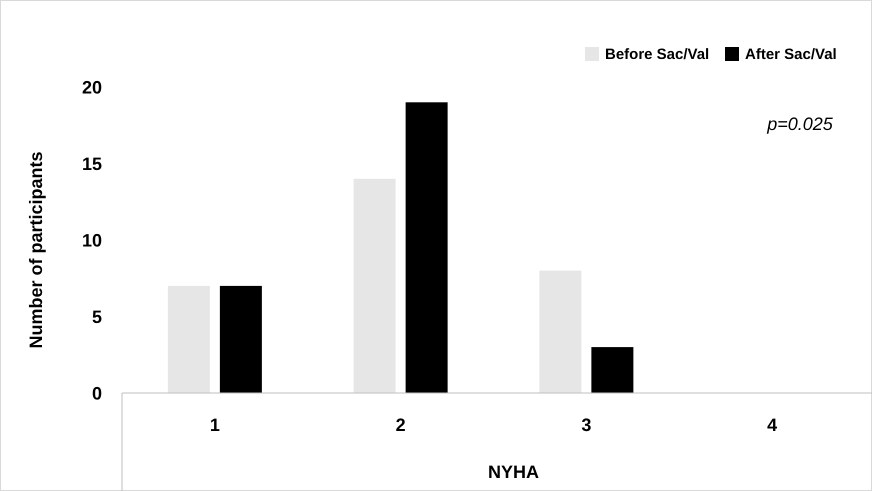 The height and width of the screenshot is (491, 872). What do you see at coordinates (92, 164) in the screenshot?
I see `y-tick-label: 15` at bounding box center [92, 164].